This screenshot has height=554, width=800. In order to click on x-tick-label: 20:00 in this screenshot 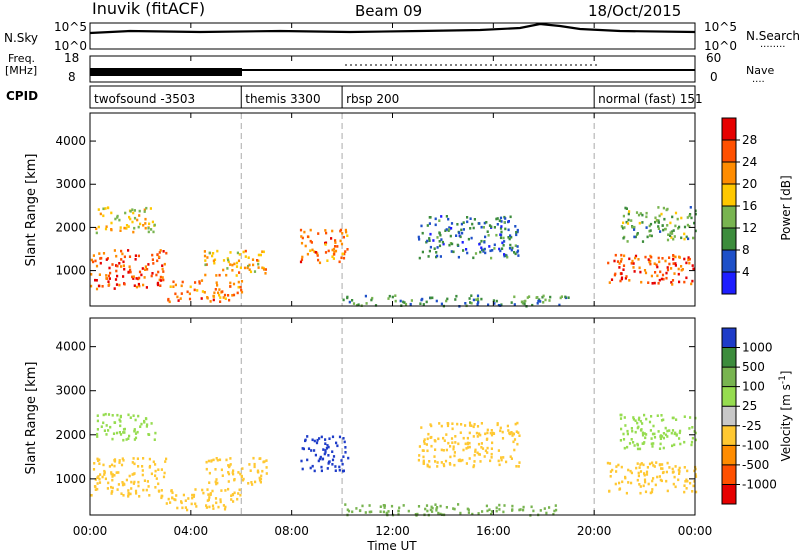, I will do `click(594, 531)`.